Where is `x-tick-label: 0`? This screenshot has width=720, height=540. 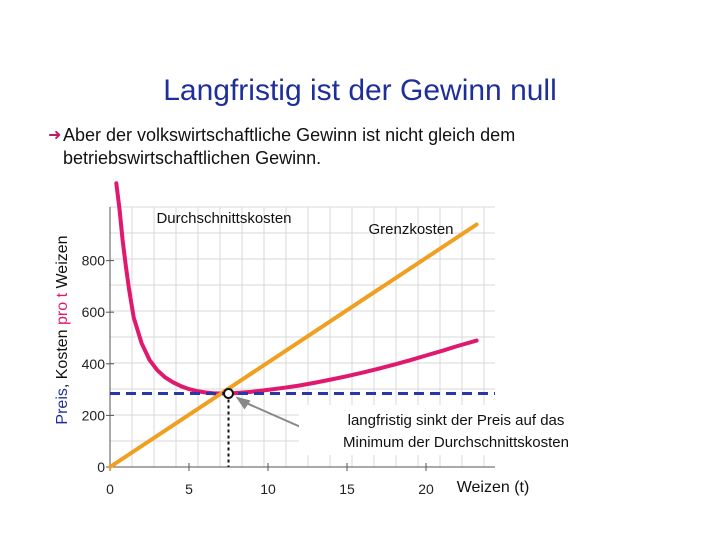 x-tick-label: 0 is located at coordinates (110, 489).